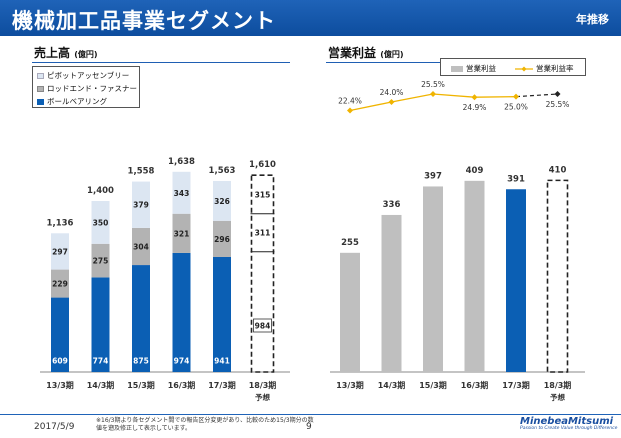 Image resolution: width=621 pixels, height=438 pixels. What do you see at coordinates (54, 427) in the screenshot?
I see `footer-date: 2017/5/9` at bounding box center [54, 427].